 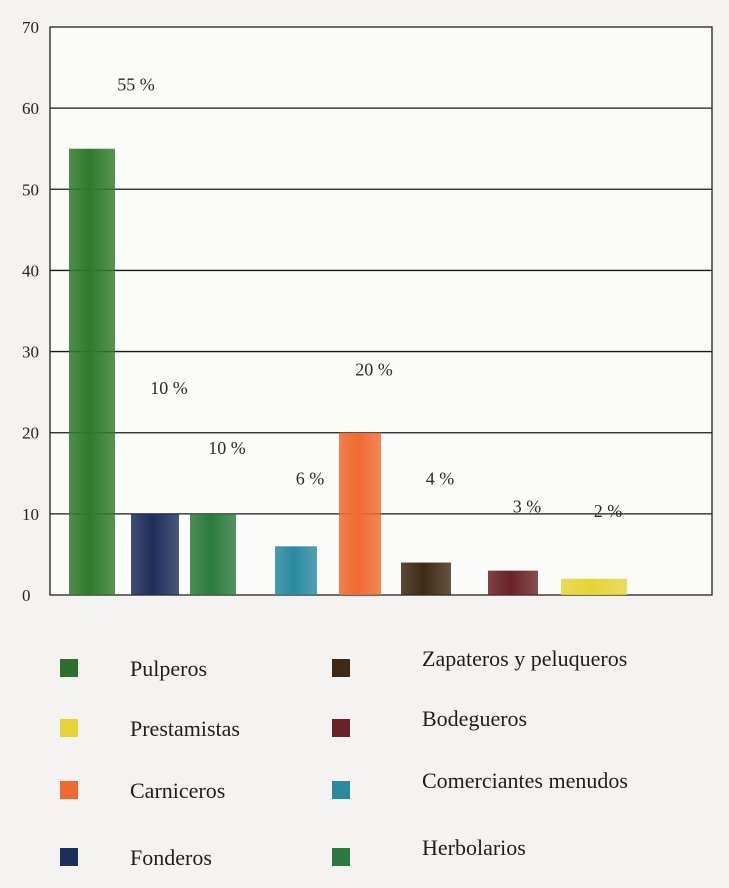 What do you see at coordinates (171, 857) in the screenshot?
I see `legend-label: Fonderos` at bounding box center [171, 857].